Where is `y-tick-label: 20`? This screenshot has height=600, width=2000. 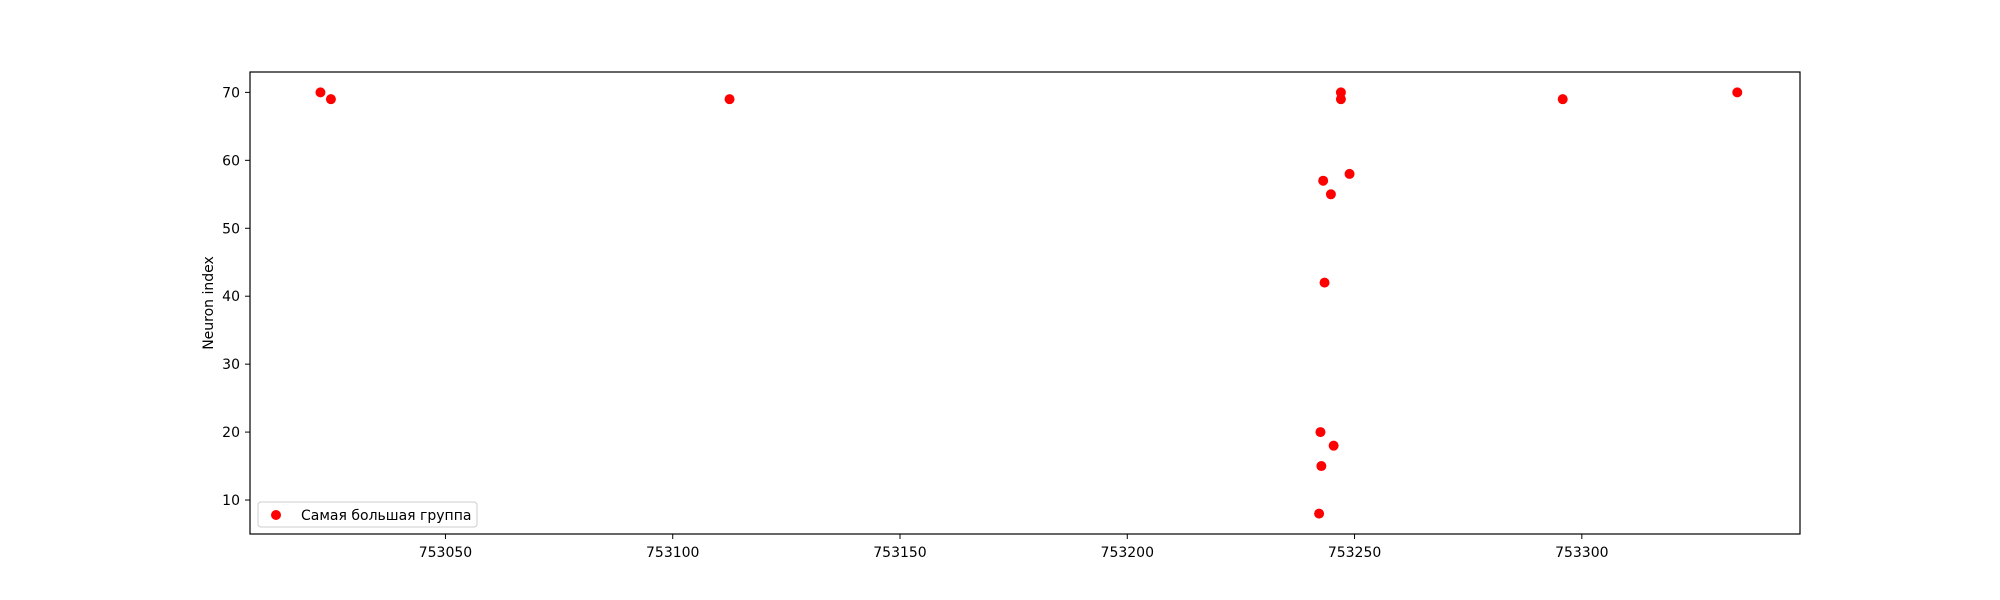 y-tick-label: 20 is located at coordinates (231, 433).